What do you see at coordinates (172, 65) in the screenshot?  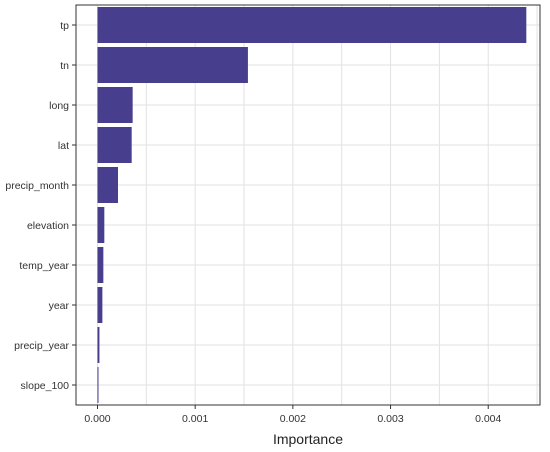 I see `bar-tn` at bounding box center [172, 65].